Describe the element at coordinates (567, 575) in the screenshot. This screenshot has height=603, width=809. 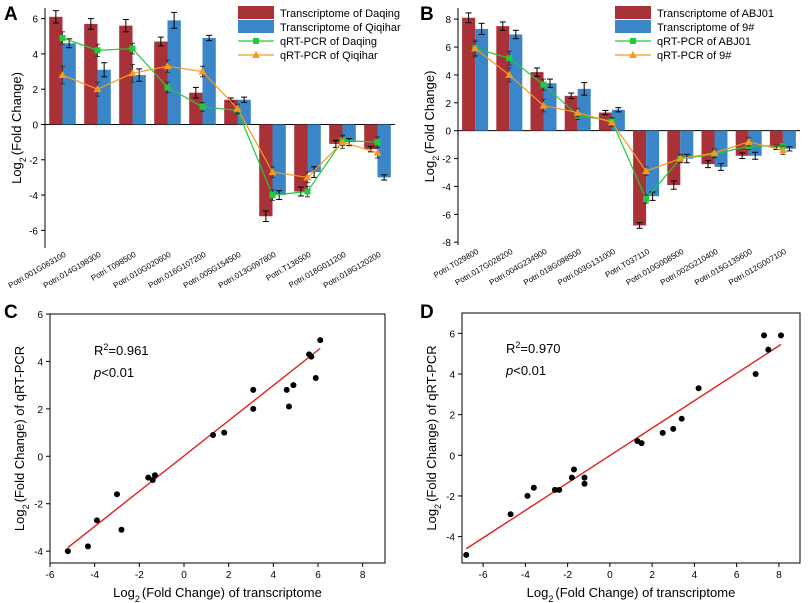
I see `x-tick-label: -2` at that location.